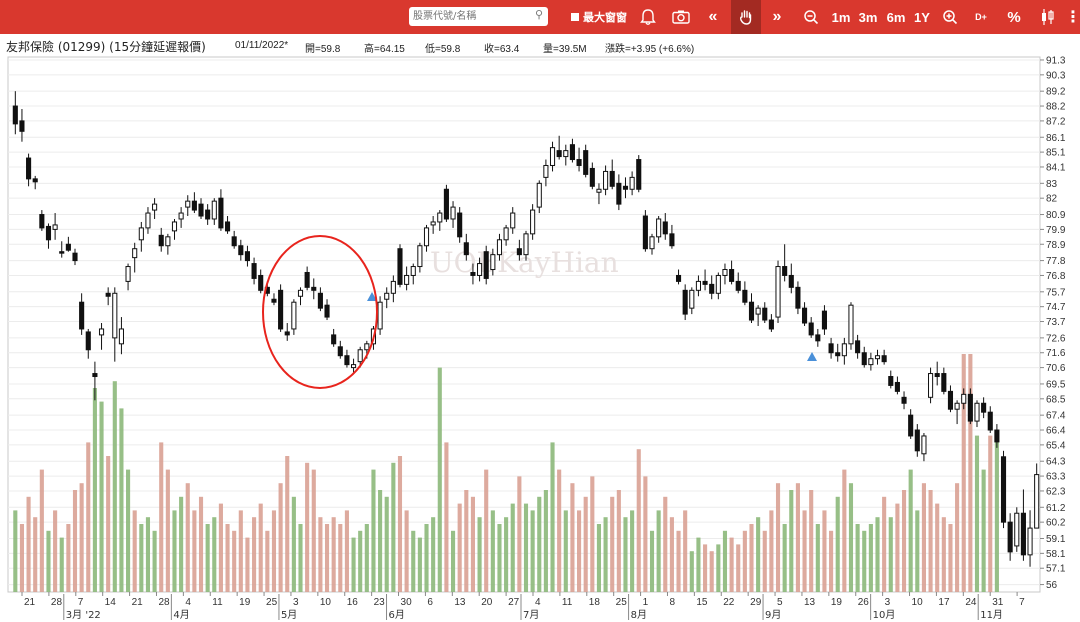 Image resolution: width=1080 pixels, height=622 pixels. Describe the element at coordinates (575, 17) in the screenshot. I see `checkbox-icon` at that location.